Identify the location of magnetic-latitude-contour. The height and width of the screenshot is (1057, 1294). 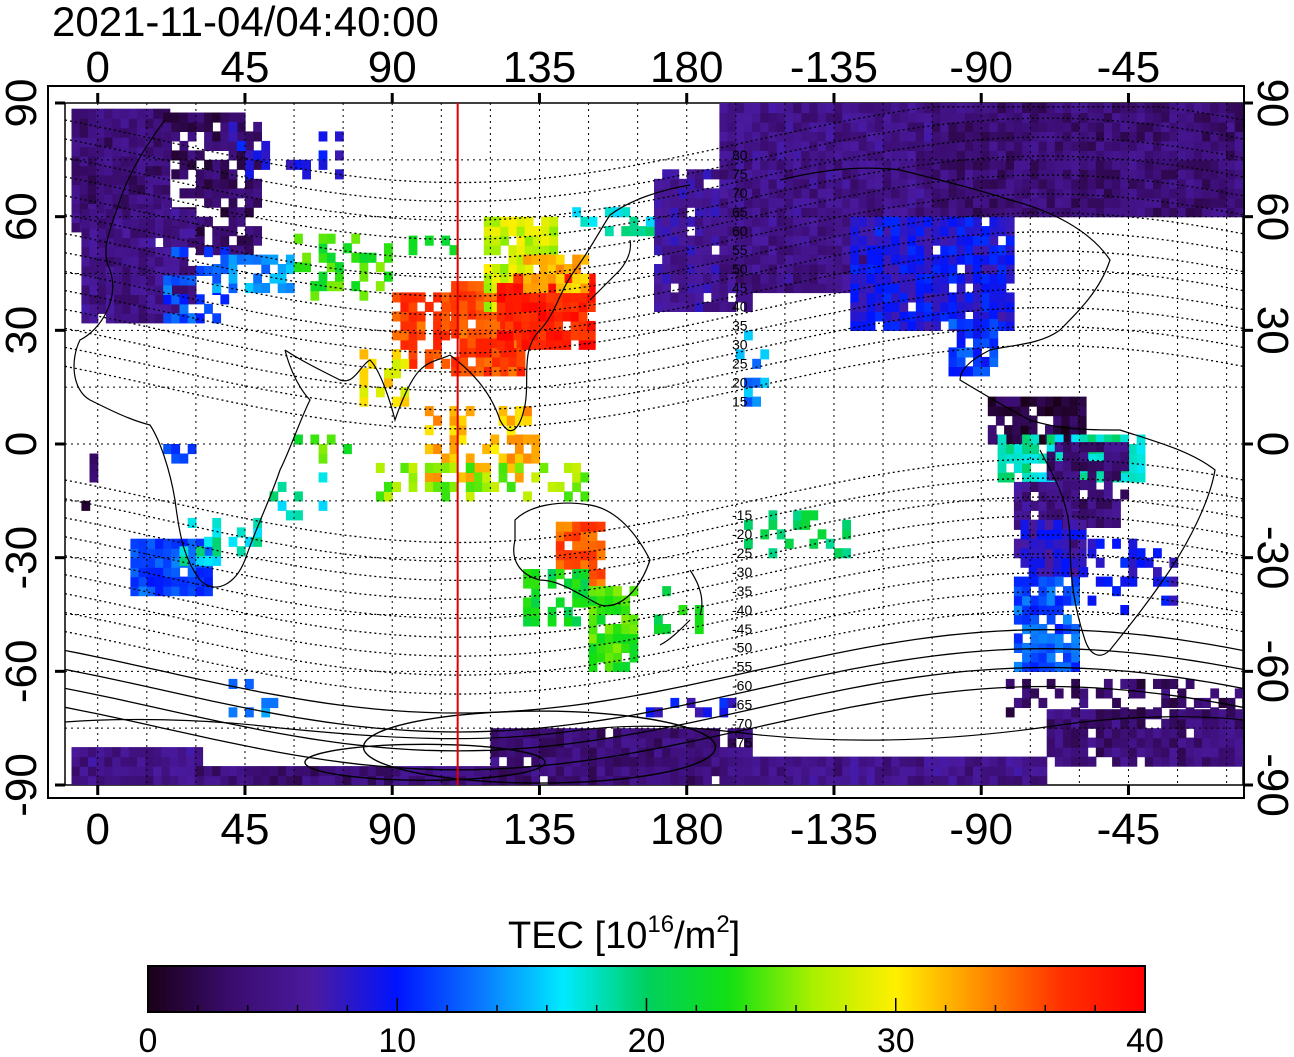
(654, 216).